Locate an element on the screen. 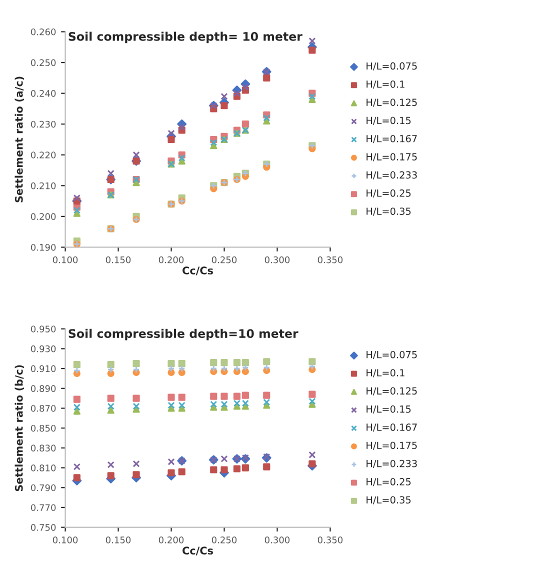  y-tick-label: 0.950 is located at coordinates (43, 329).